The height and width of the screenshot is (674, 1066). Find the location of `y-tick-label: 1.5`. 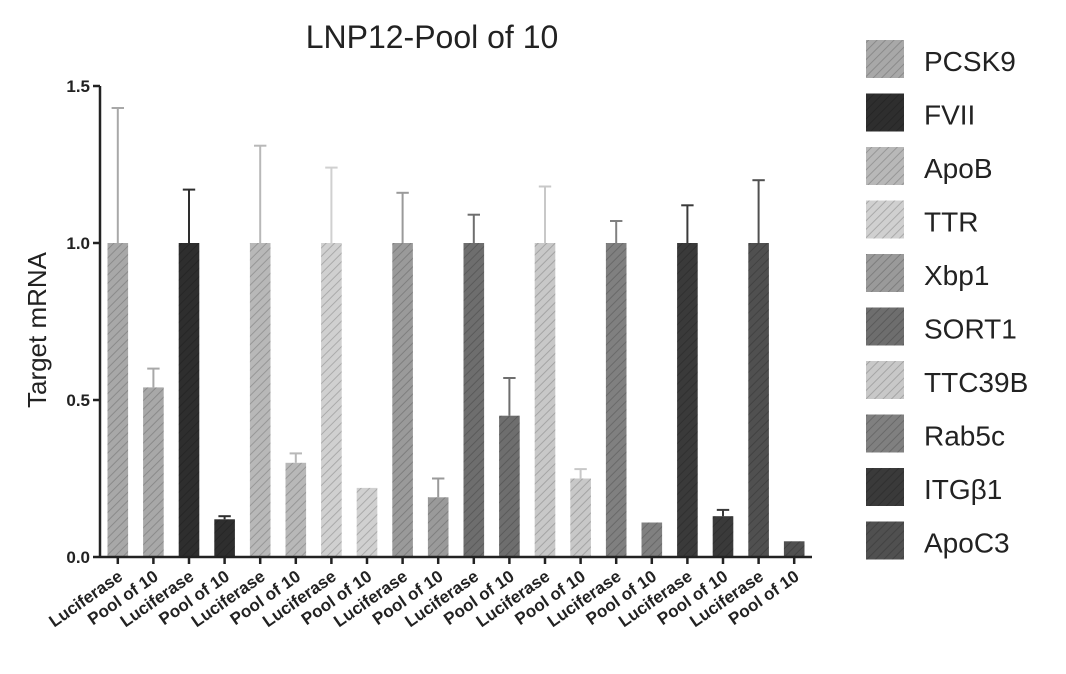

y-tick-label: 1.5 is located at coordinates (78, 86).